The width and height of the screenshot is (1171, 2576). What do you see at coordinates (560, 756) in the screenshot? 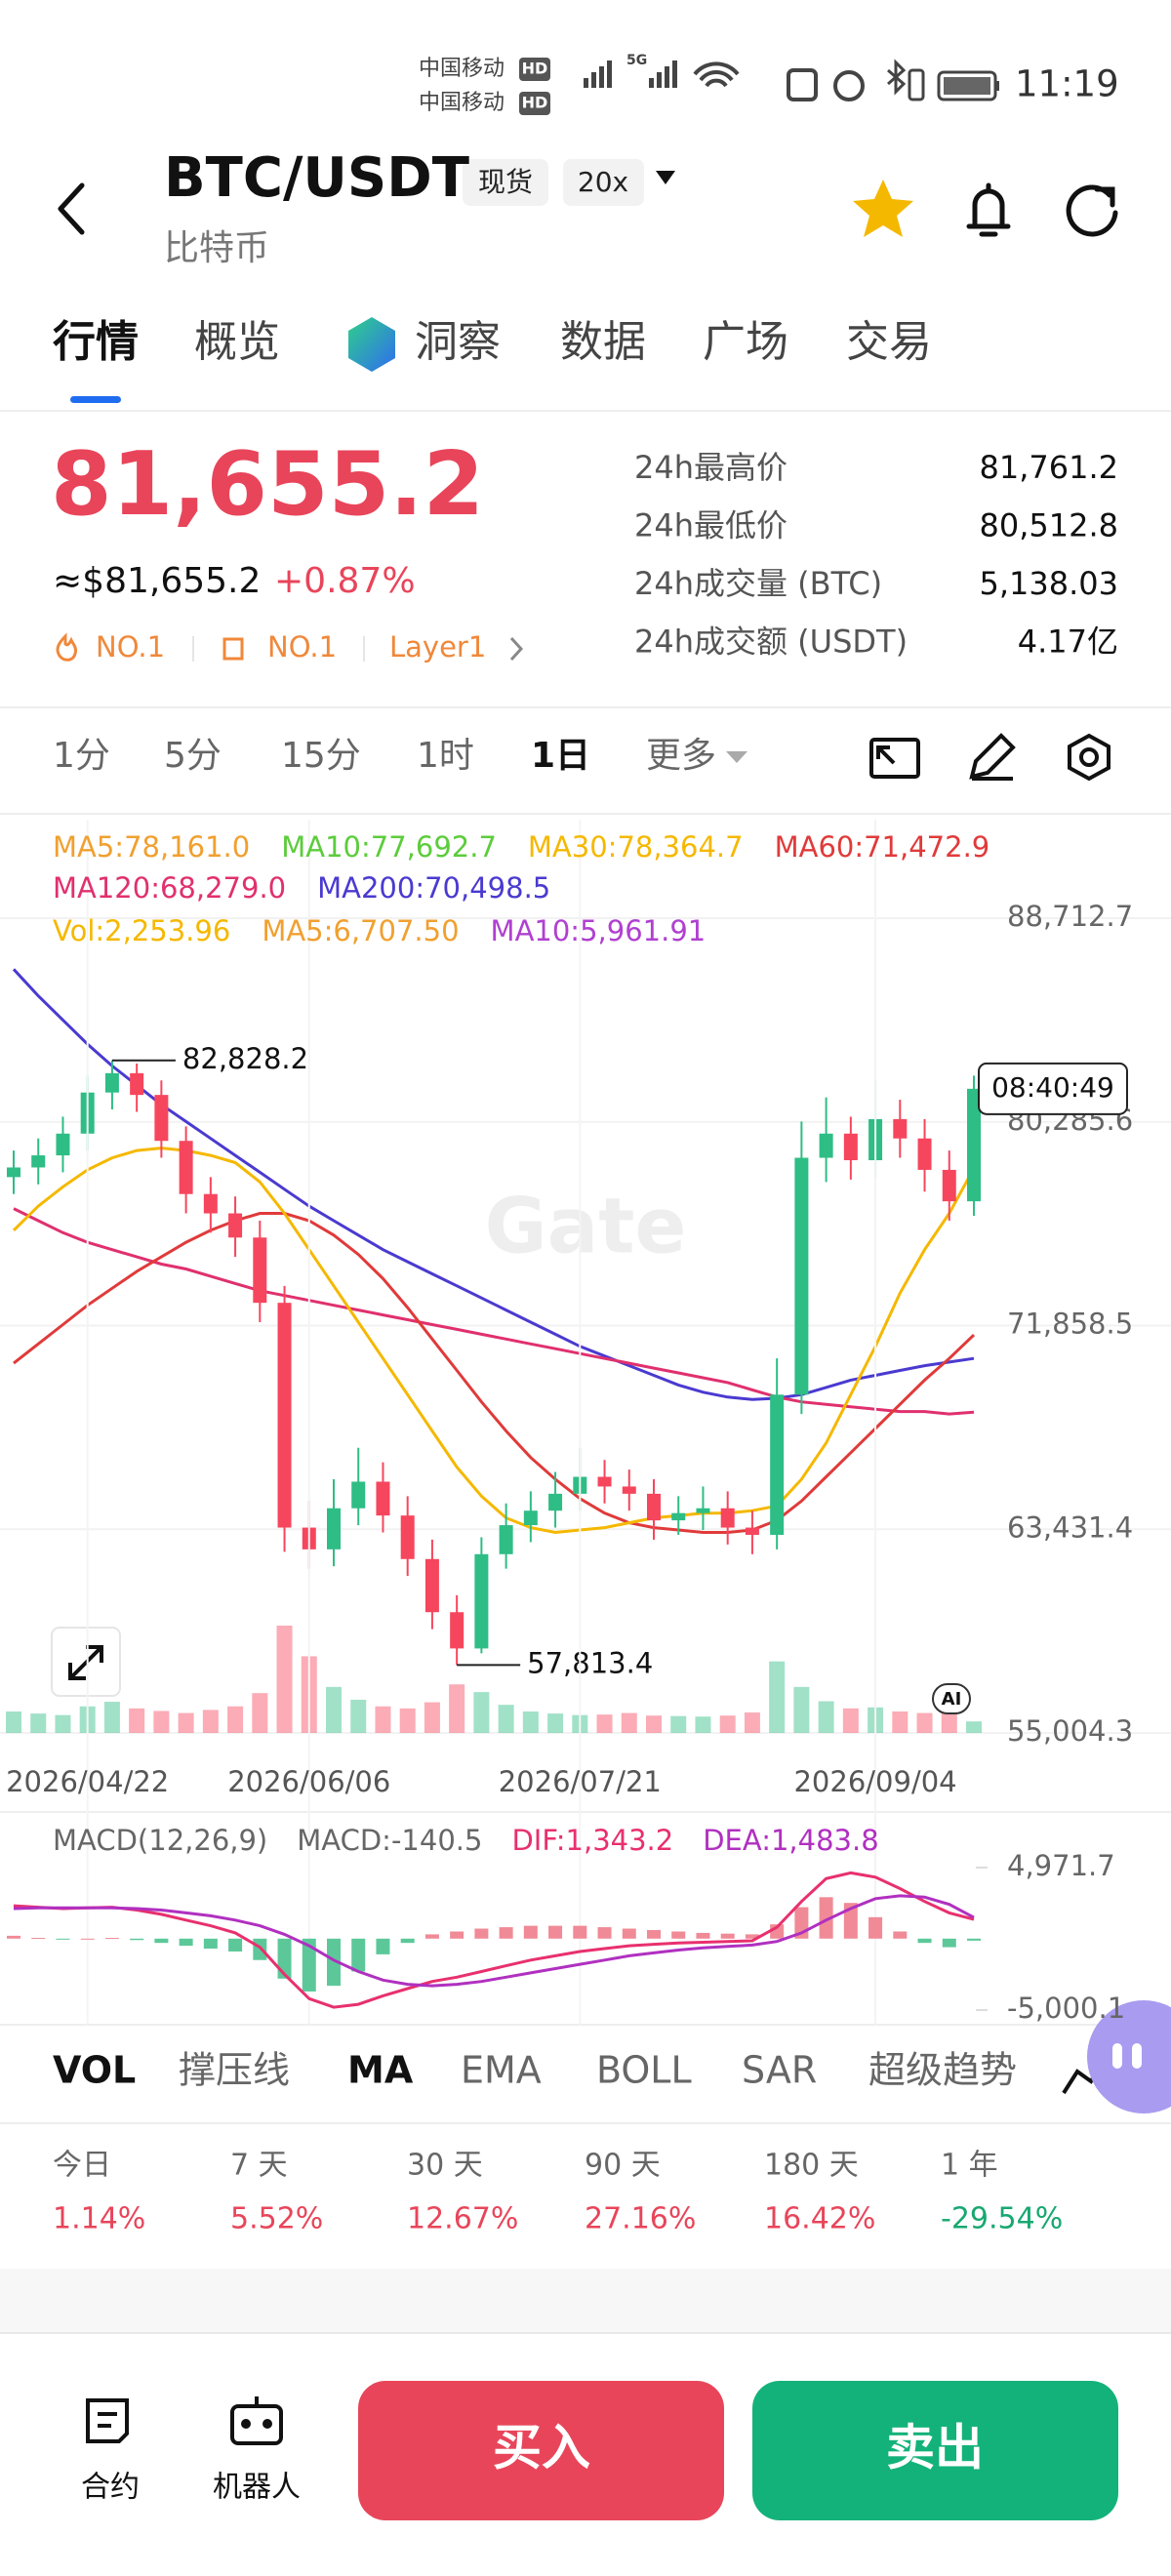
I see `interval: 1日` at bounding box center [560, 756].